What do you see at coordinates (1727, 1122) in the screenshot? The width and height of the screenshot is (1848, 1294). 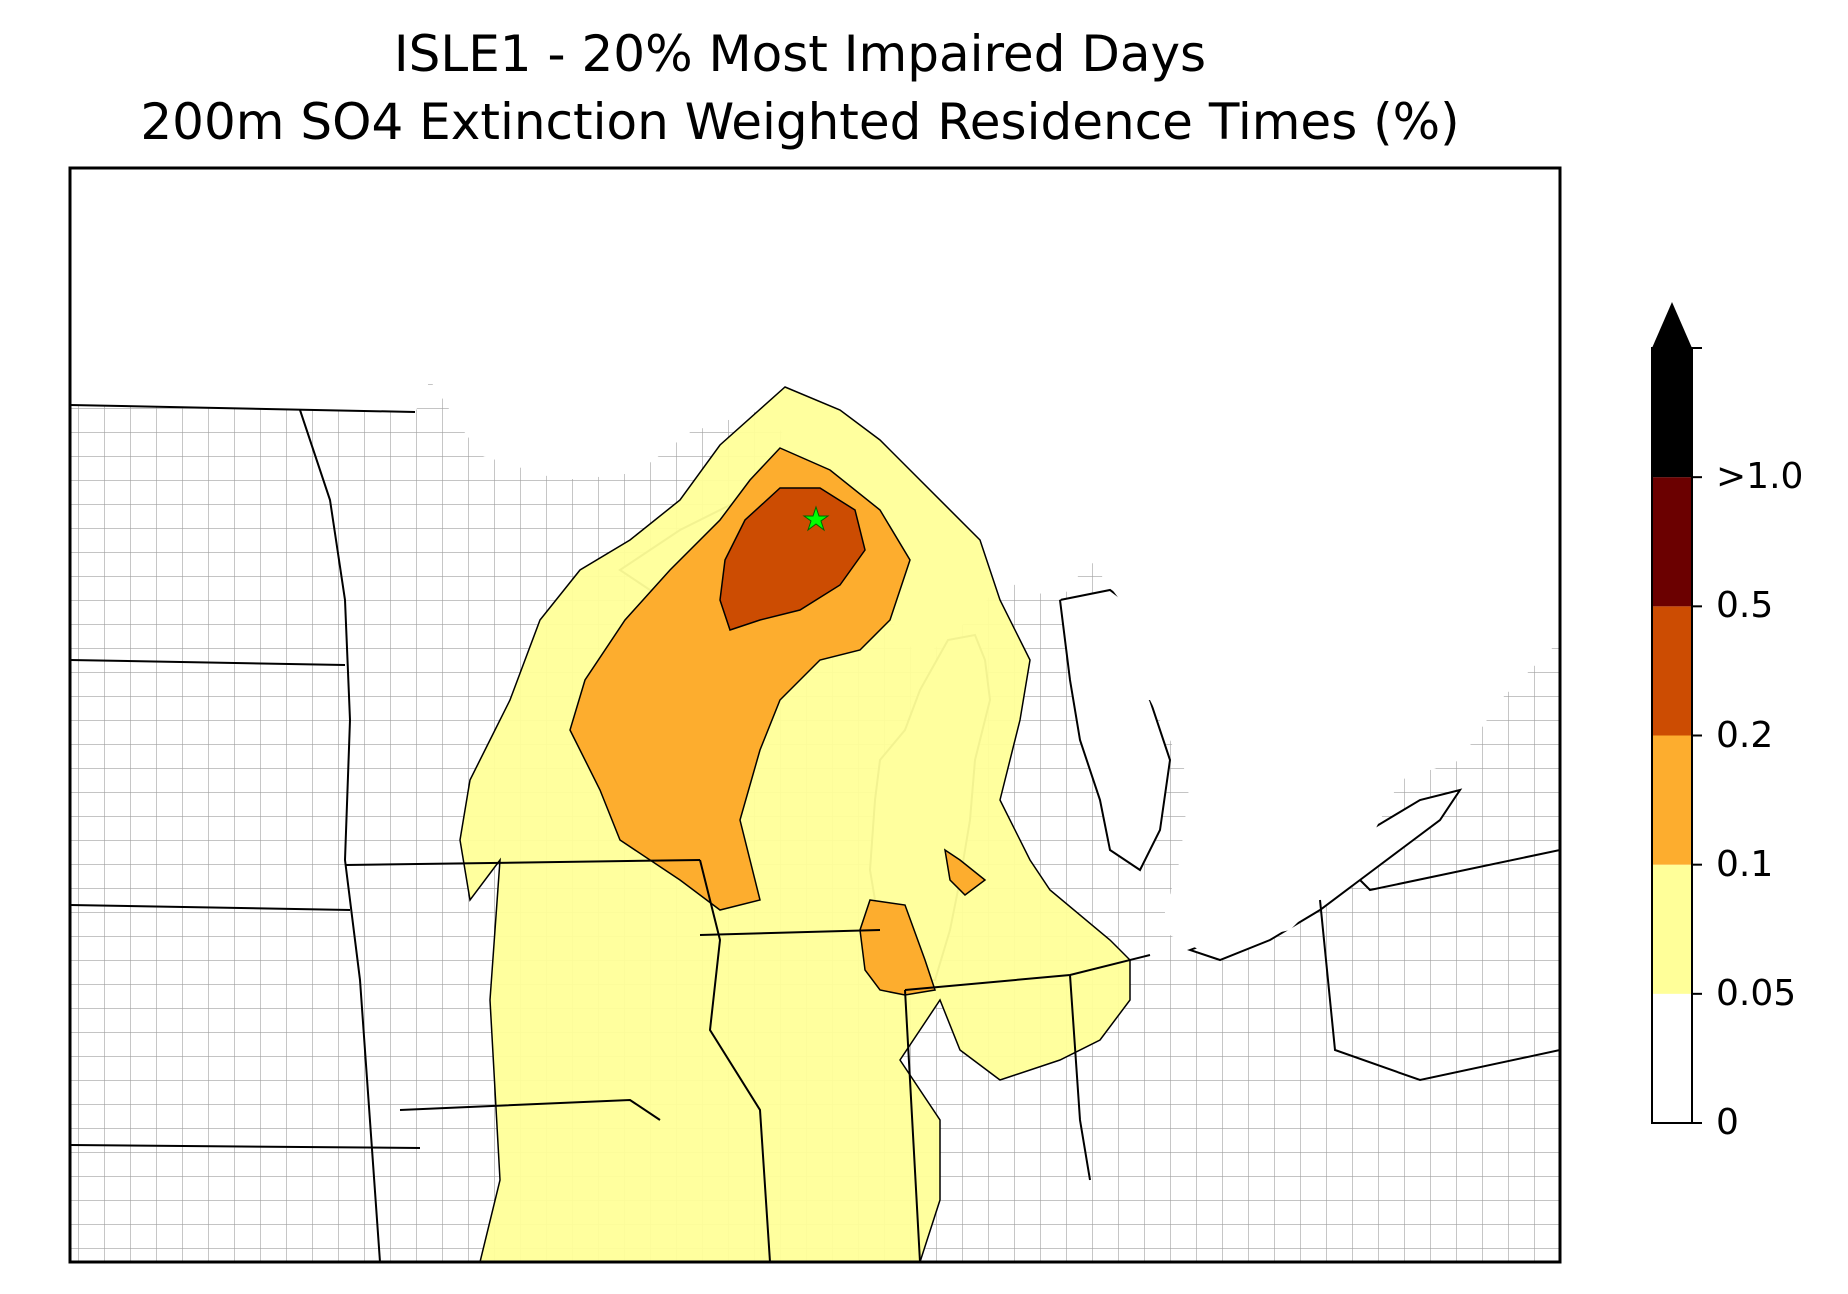 I see `colorbar-tick-label: 0` at bounding box center [1727, 1122].